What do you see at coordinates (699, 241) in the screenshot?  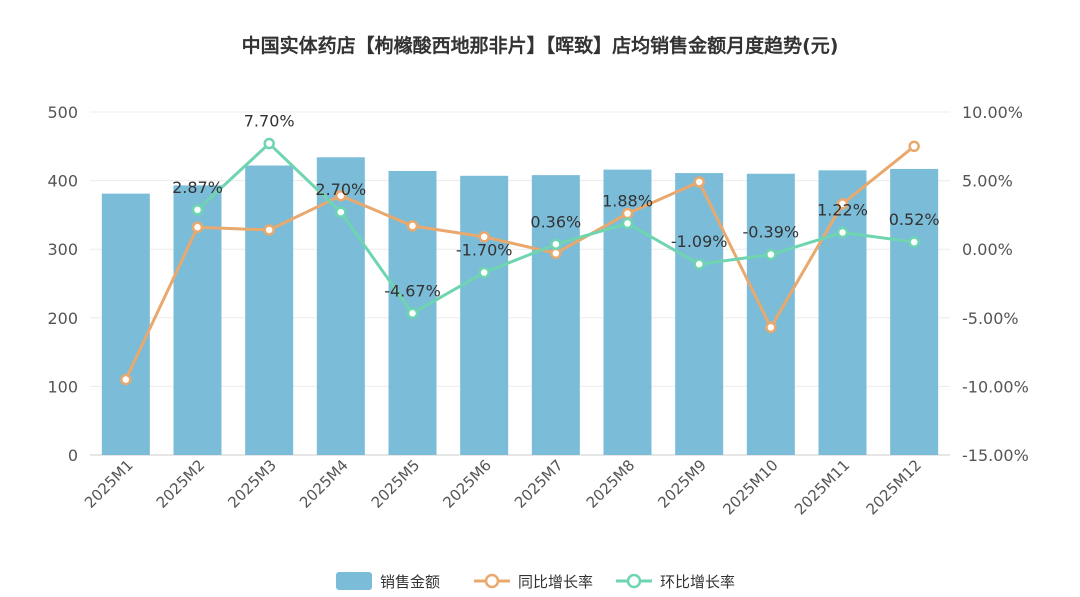 I see `mom-data-label: -1.09%` at bounding box center [699, 241].